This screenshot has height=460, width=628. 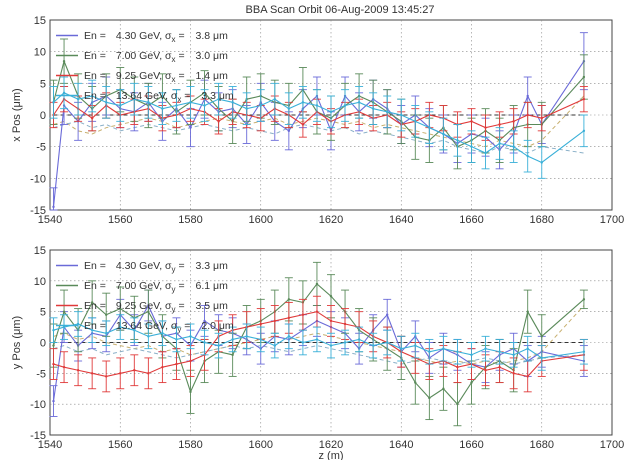 What do you see at coordinates (331, 220) in the screenshot?
I see `x-tick-label: 1620` at bounding box center [331, 220].